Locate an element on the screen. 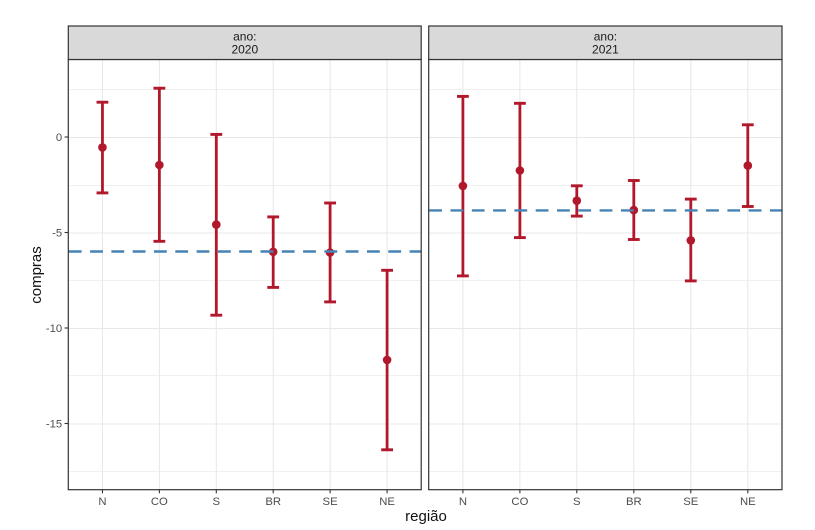 This screenshot has width=815, height=530. svg-text: 2020 is located at coordinates (244, 50).